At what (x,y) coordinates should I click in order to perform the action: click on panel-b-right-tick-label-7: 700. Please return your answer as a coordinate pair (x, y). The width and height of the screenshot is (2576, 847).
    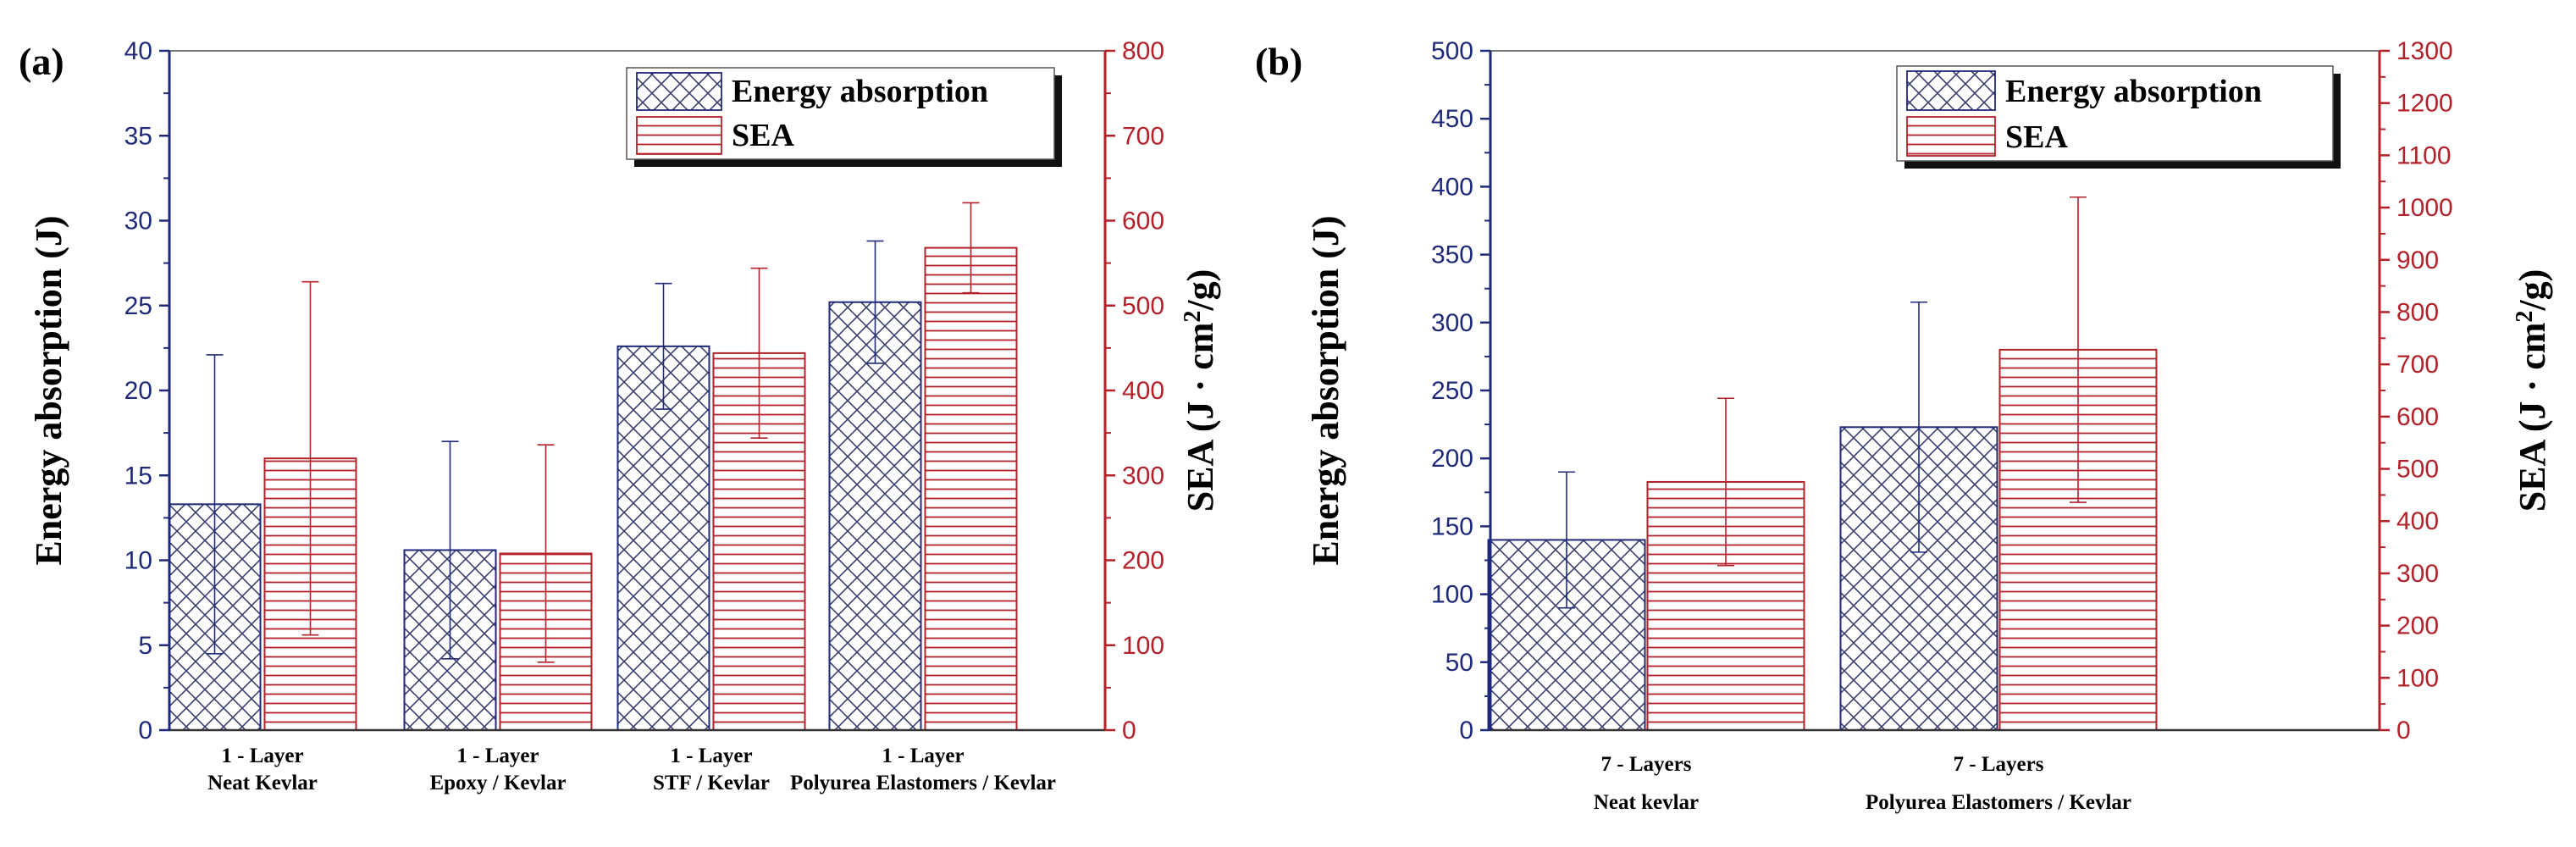
    Looking at the image, I should click on (2417, 365).